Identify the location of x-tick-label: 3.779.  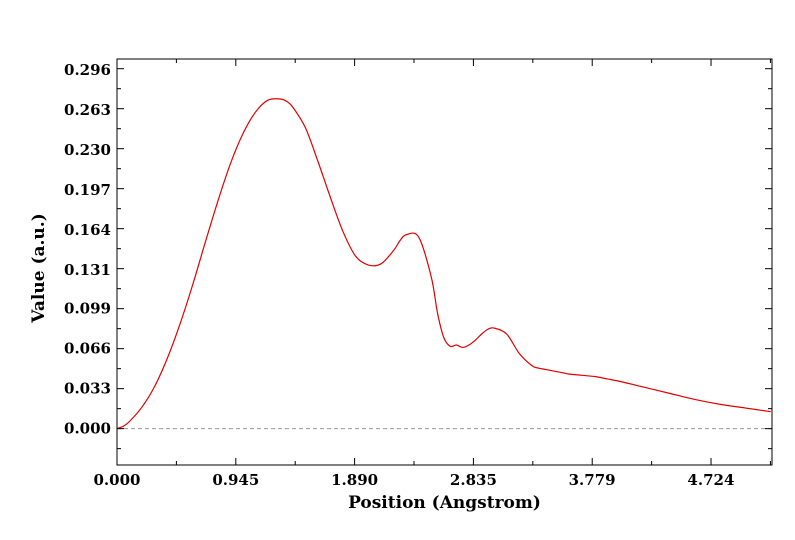
(592, 480).